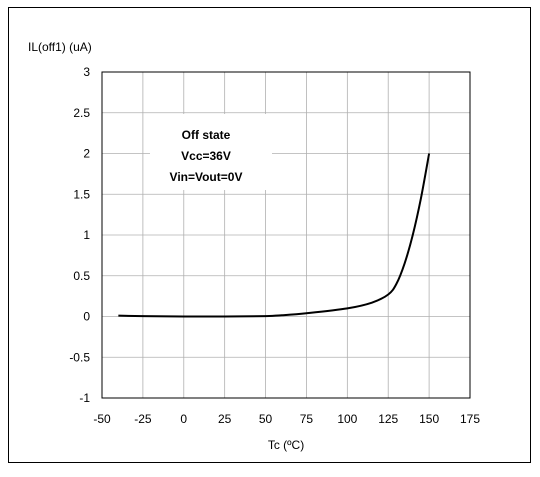 This screenshot has width=540, height=477. I want to click on annotation-box, so click(211, 152).